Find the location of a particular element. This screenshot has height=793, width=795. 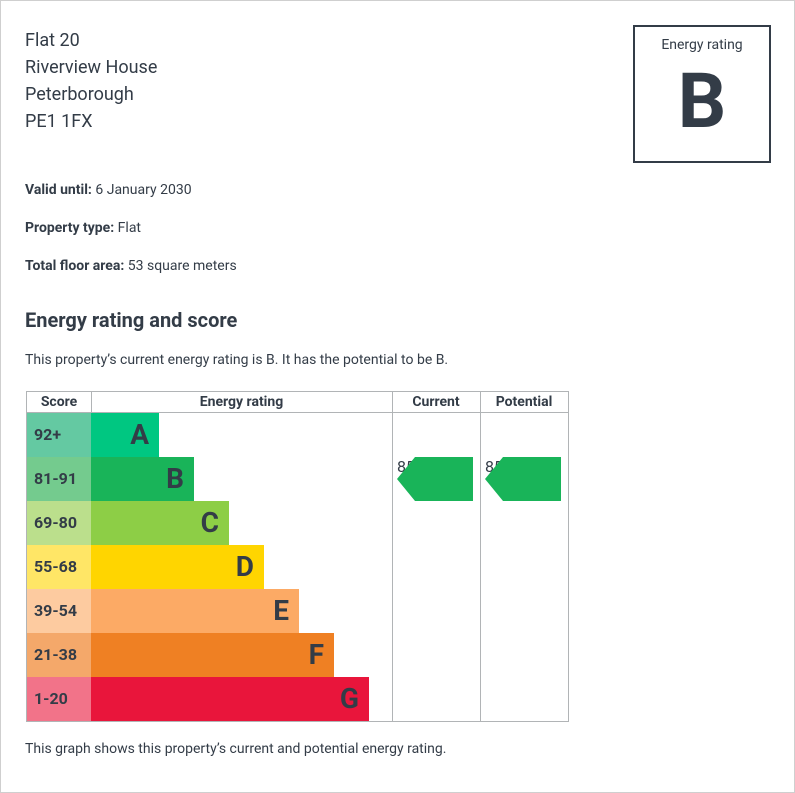

detail: Total floor area: 53 square meters is located at coordinates (131, 266).